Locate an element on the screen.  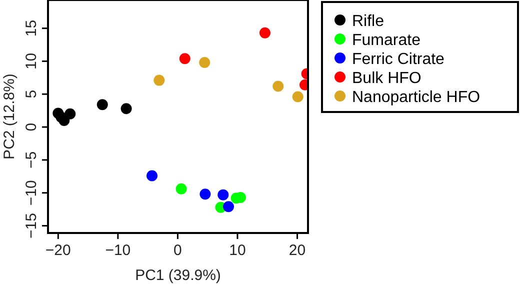
y-tick-label: 0 is located at coordinates (31, 127).